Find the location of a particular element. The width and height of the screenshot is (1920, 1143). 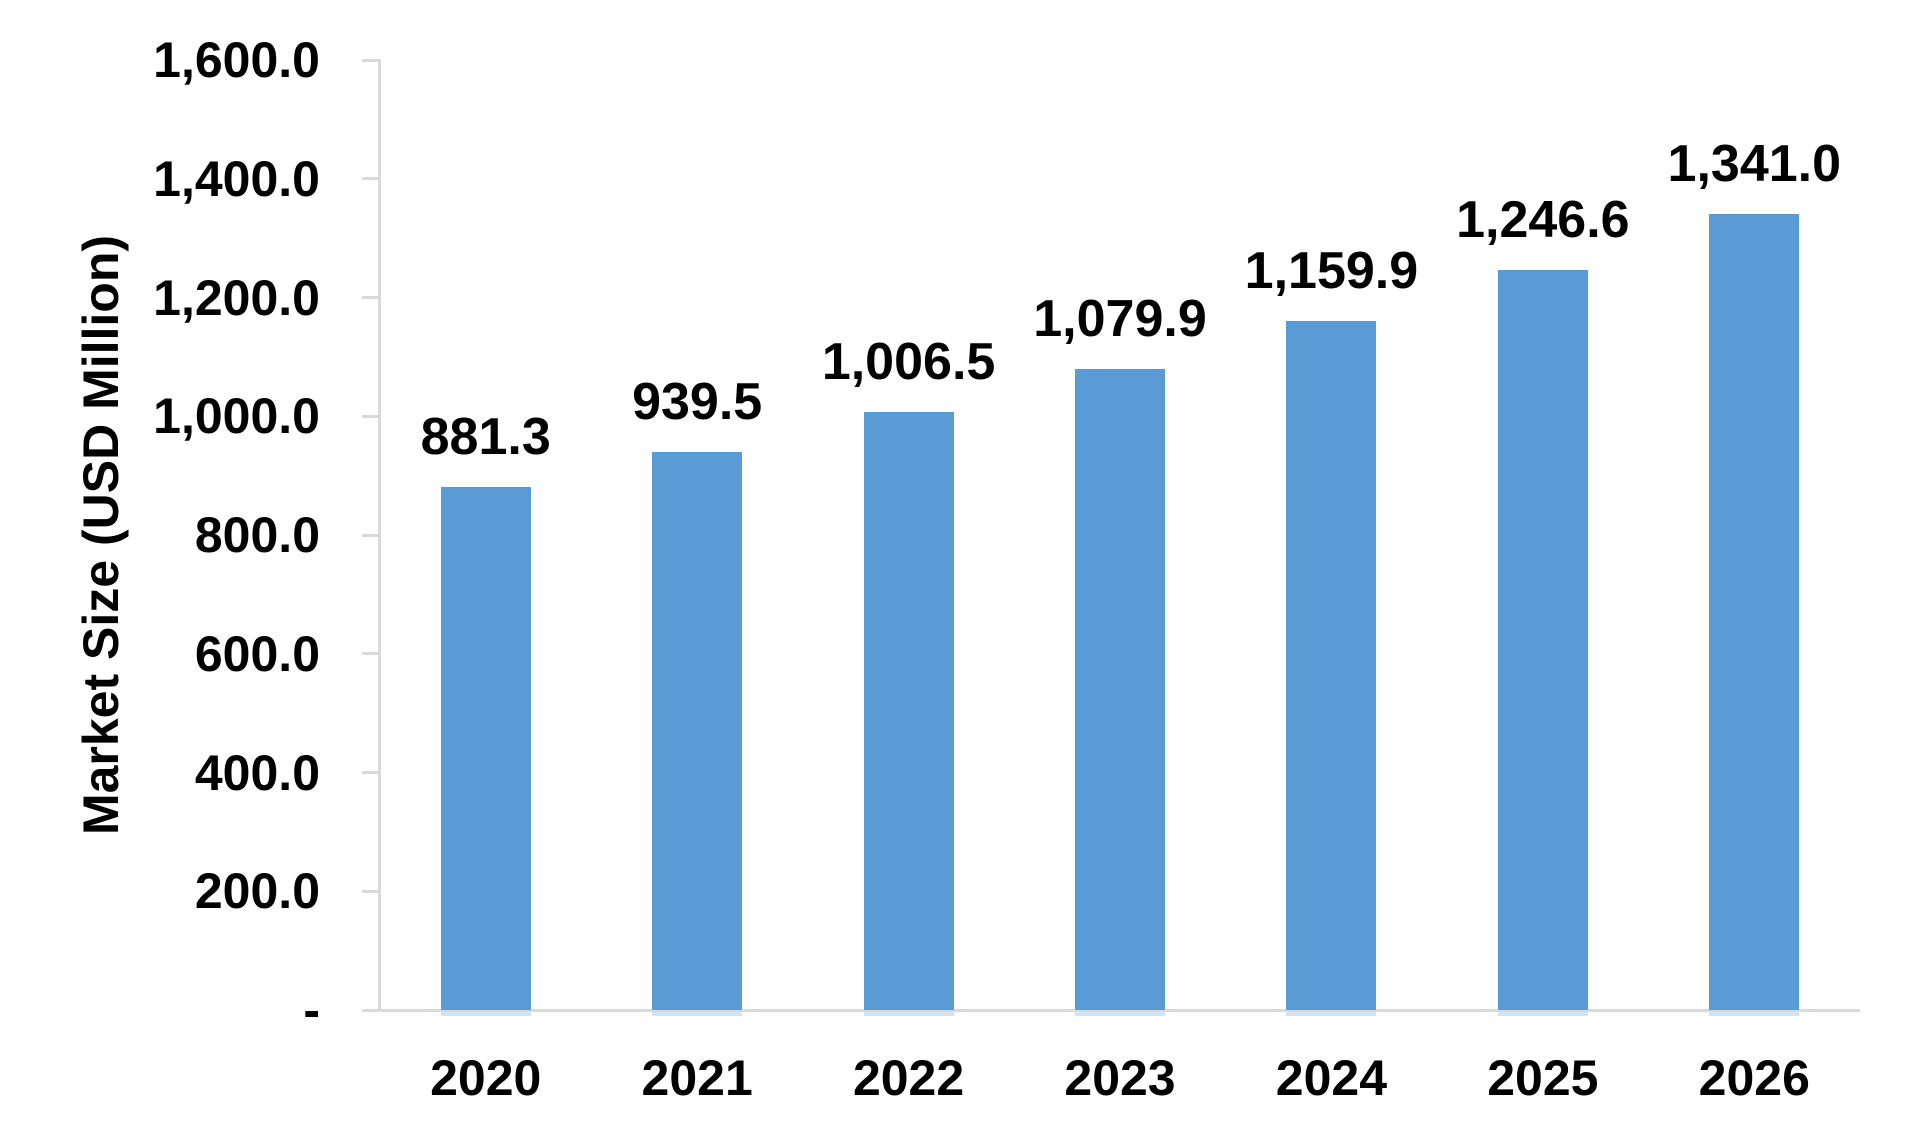

y-tick-label: 1,400.0 is located at coordinates (236, 178).